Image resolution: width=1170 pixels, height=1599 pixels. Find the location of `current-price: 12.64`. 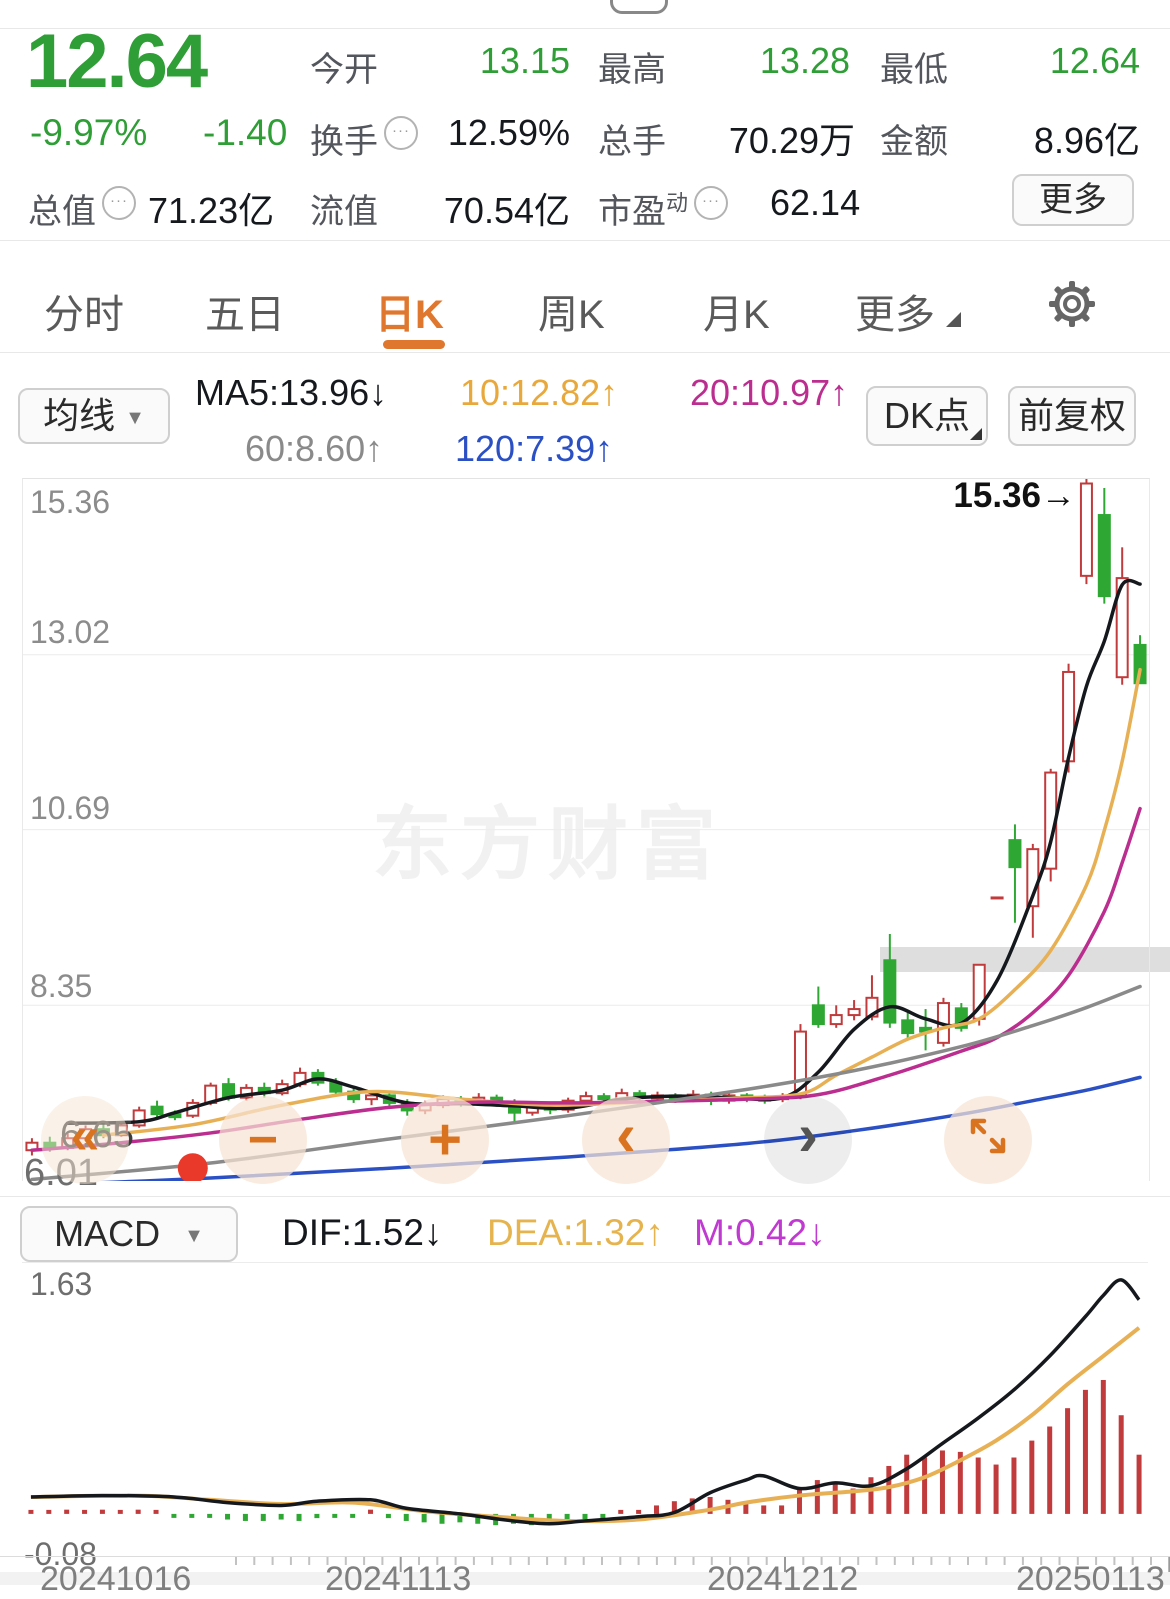

current-price: 12.64 is located at coordinates (117, 61).